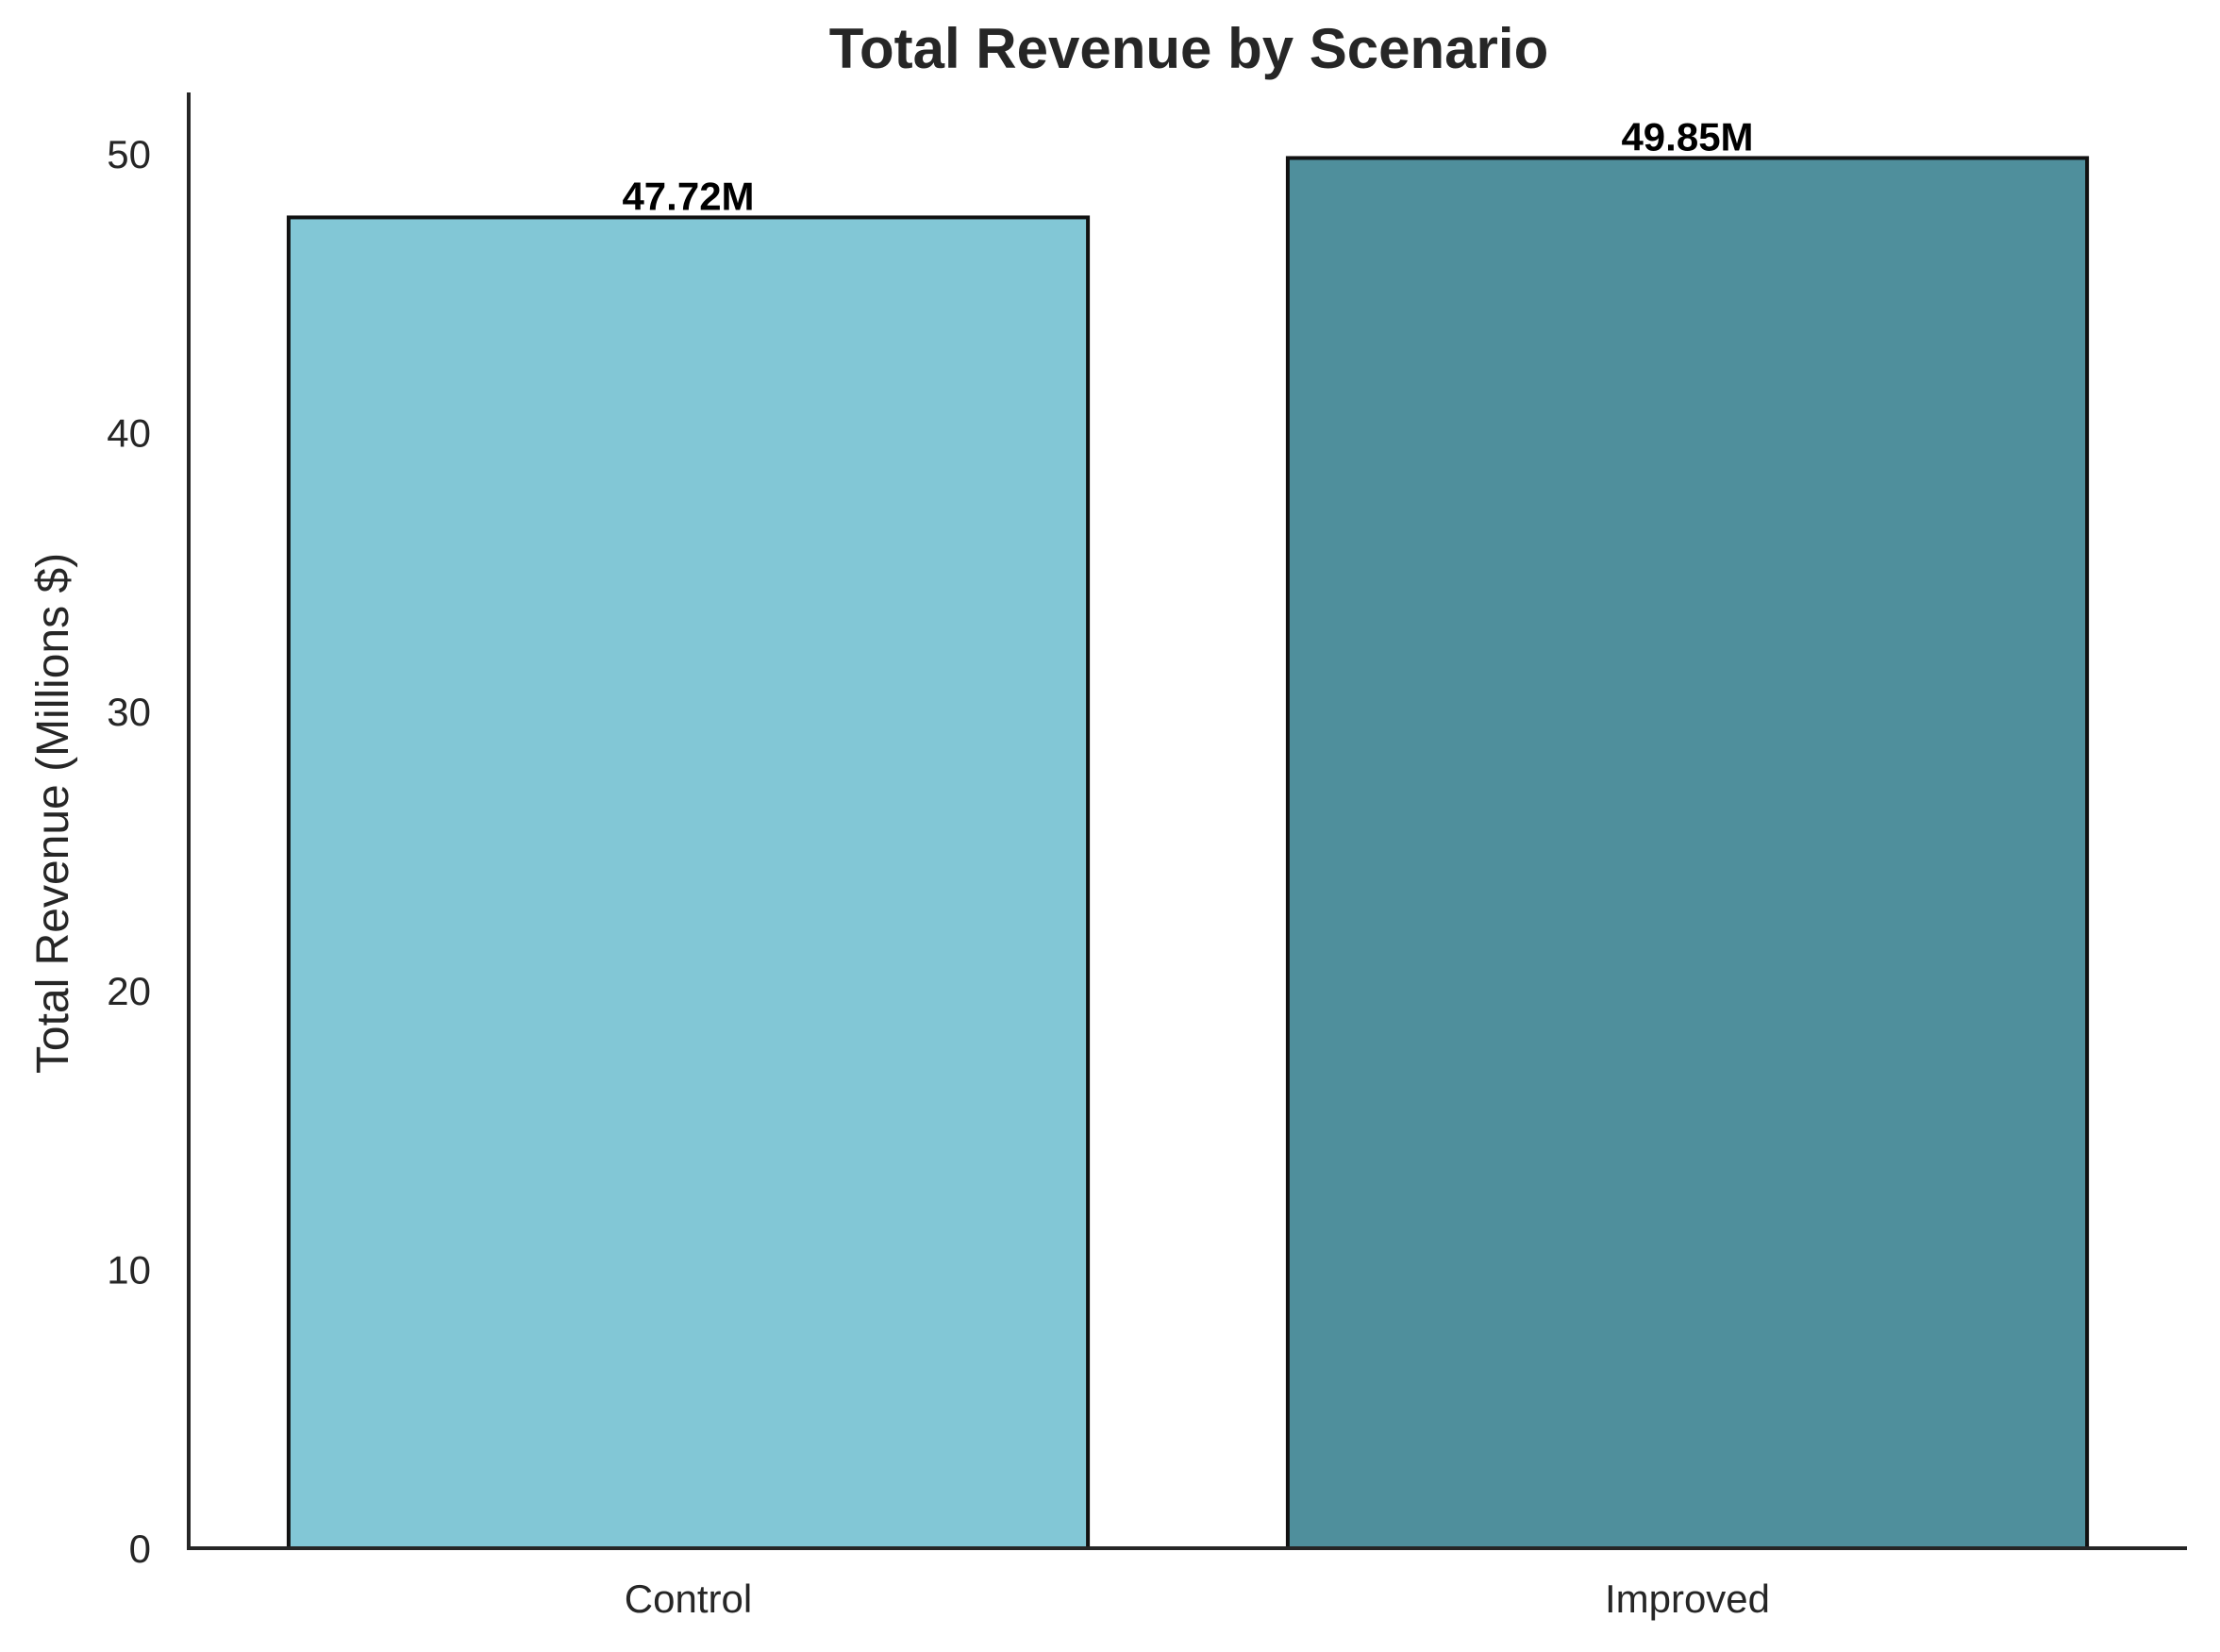 Image resolution: width=2220 pixels, height=1652 pixels. I want to click on data-labels-group: 47.72M 49.85M, so click(1187, 166).